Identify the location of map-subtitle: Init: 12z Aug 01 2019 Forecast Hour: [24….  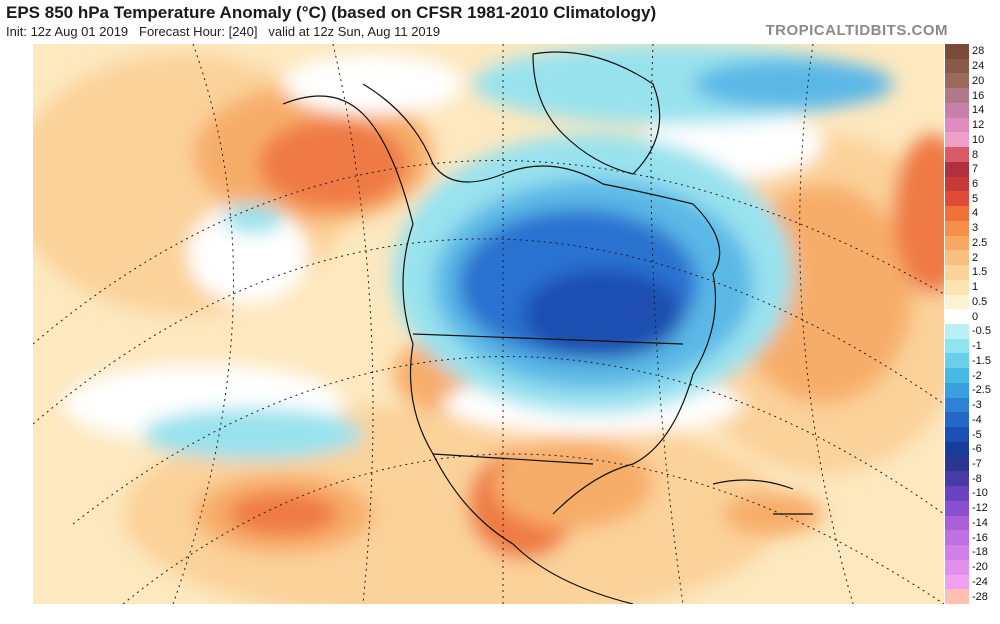
(223, 31).